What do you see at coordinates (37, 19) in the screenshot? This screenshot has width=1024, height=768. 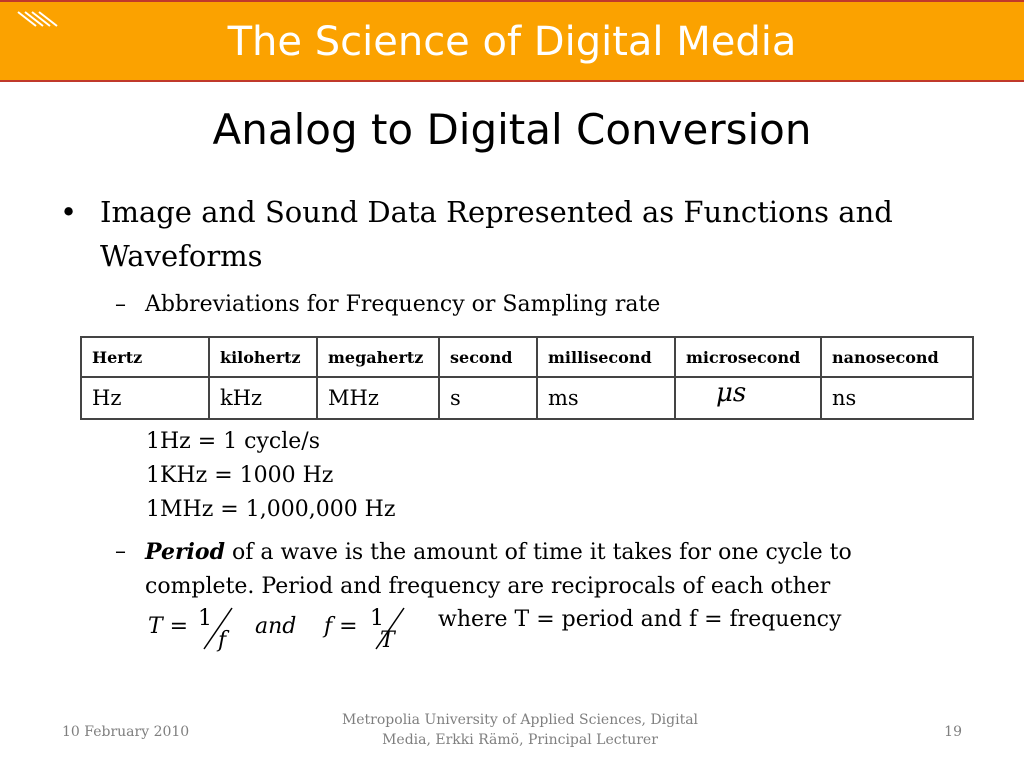 I see `logo-stripes-icon` at bounding box center [37, 19].